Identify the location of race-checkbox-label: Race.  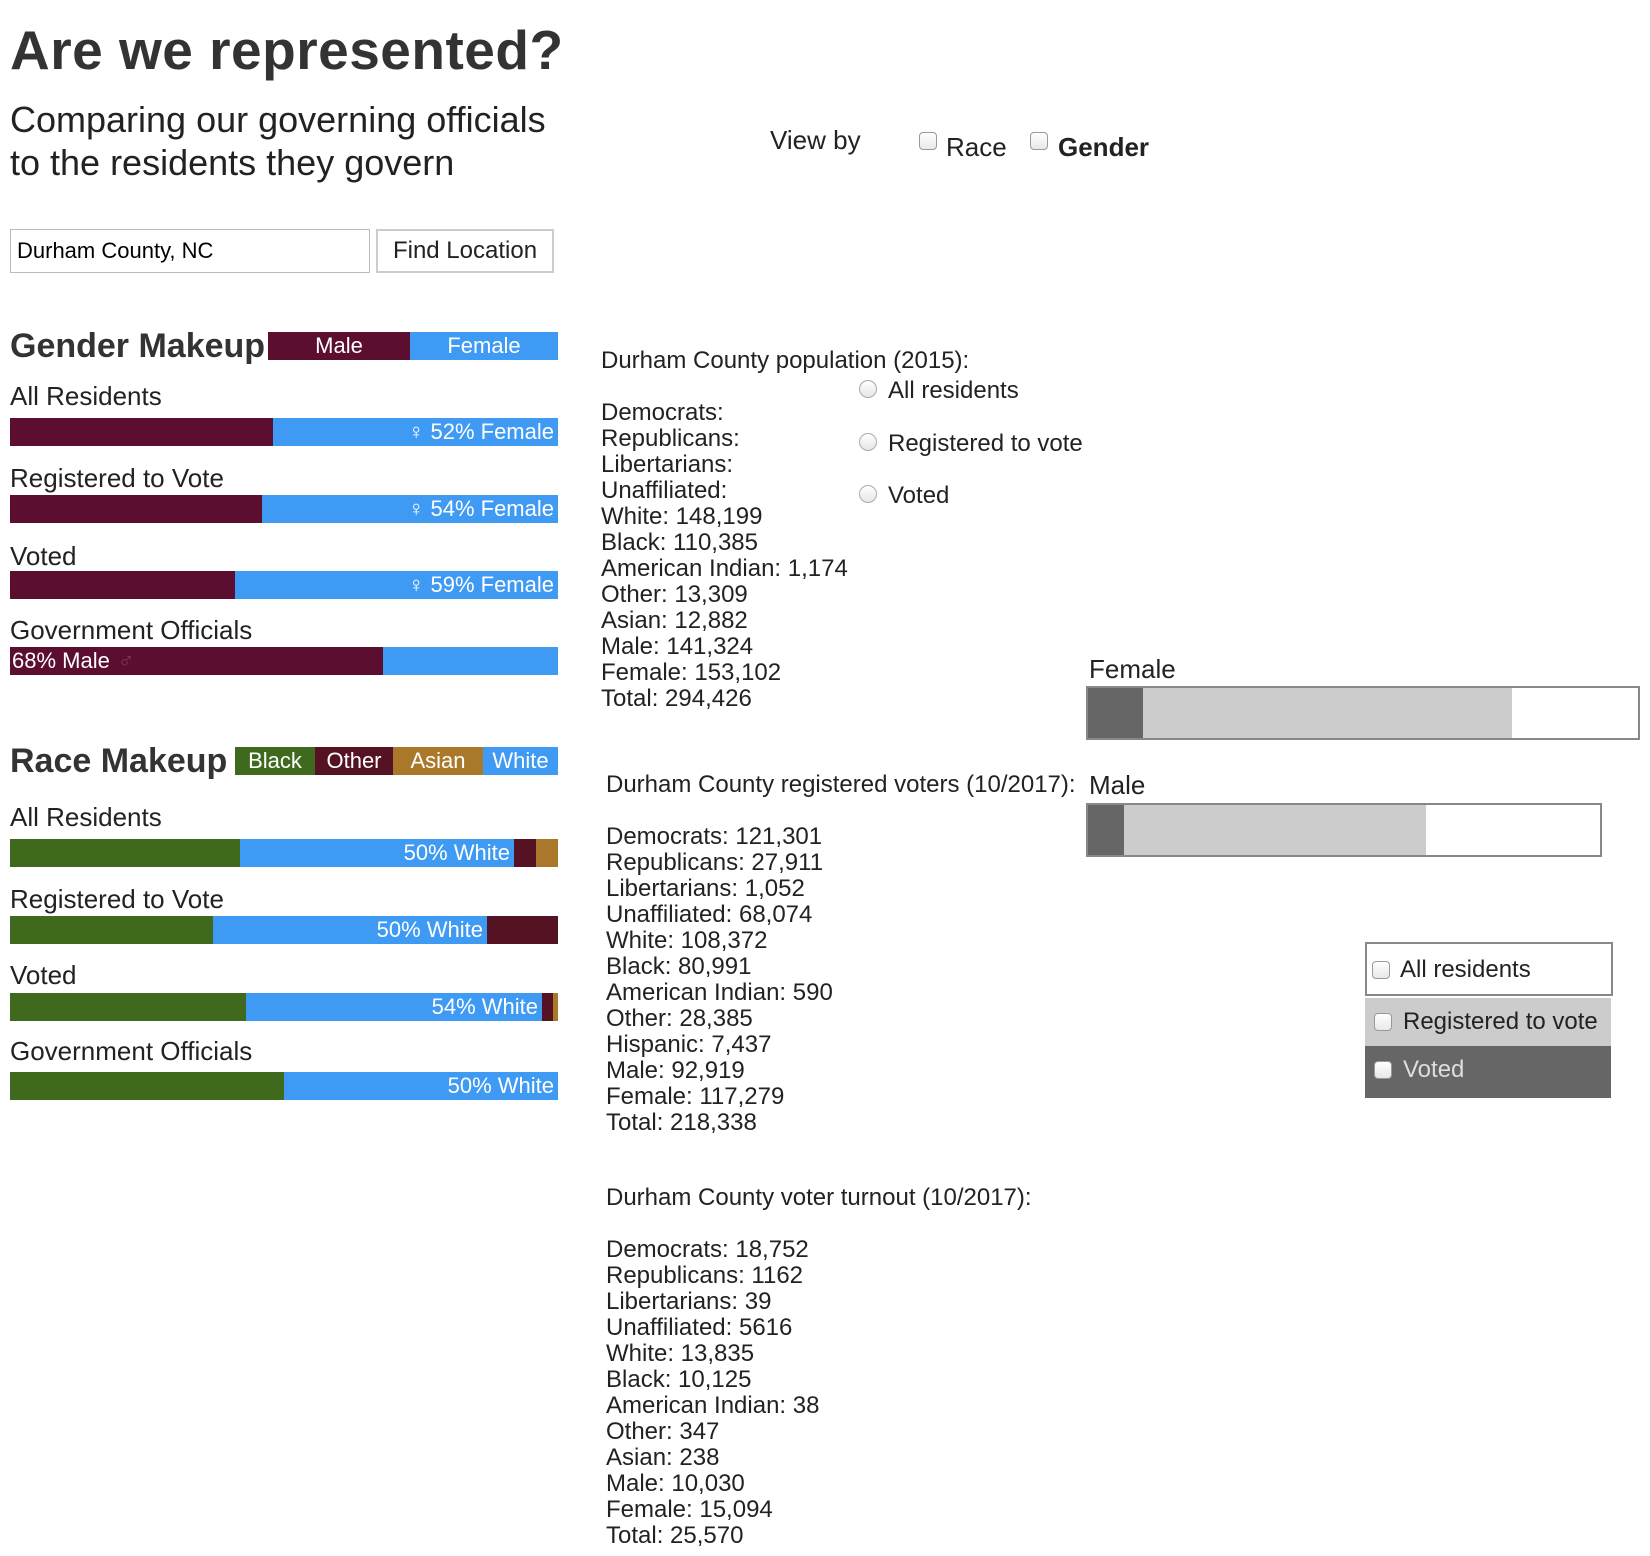
(976, 147).